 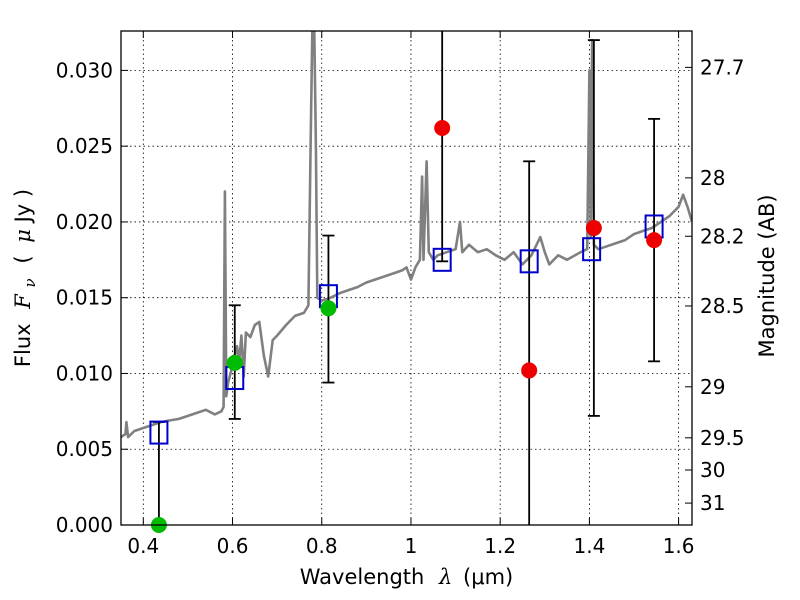 What do you see at coordinates (712, 470) in the screenshot?
I see `y2-tick-label: 30` at bounding box center [712, 470].